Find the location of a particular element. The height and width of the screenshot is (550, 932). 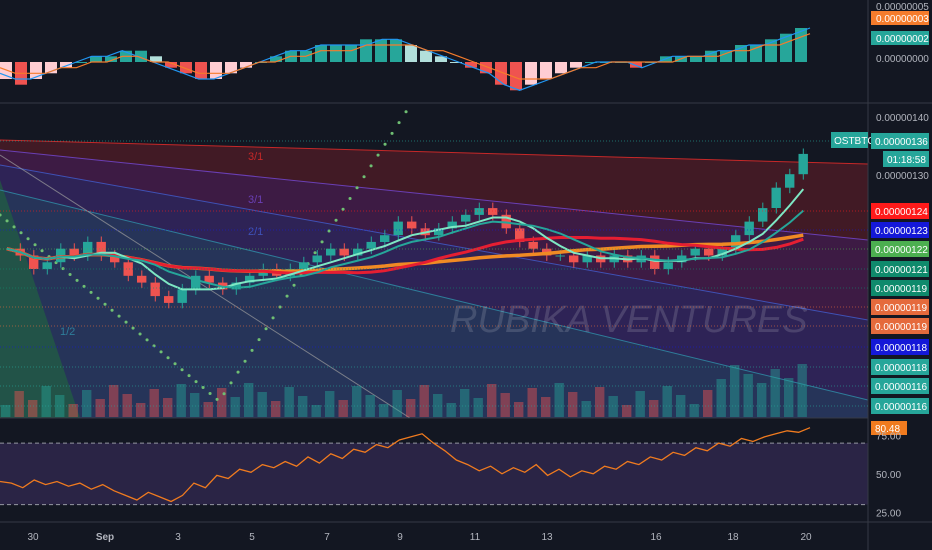

time-axis-label: 5 is located at coordinates (252, 537).